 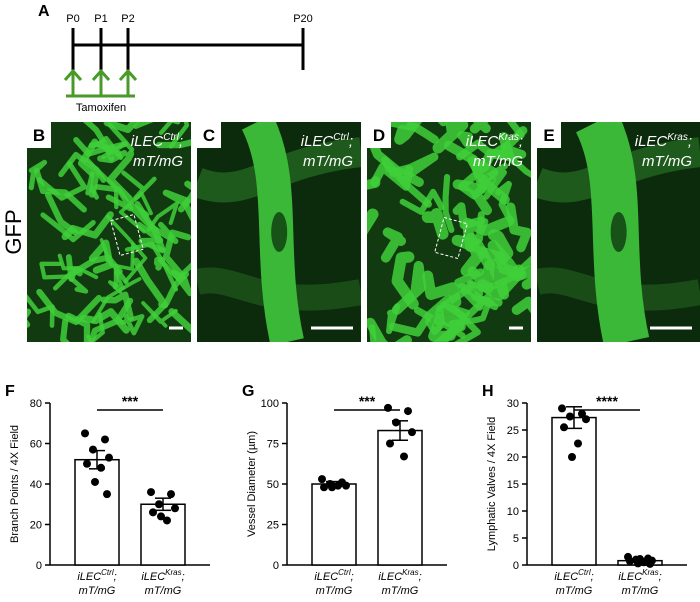 I want to click on category-sup: Kras, so click(x=410, y=572).